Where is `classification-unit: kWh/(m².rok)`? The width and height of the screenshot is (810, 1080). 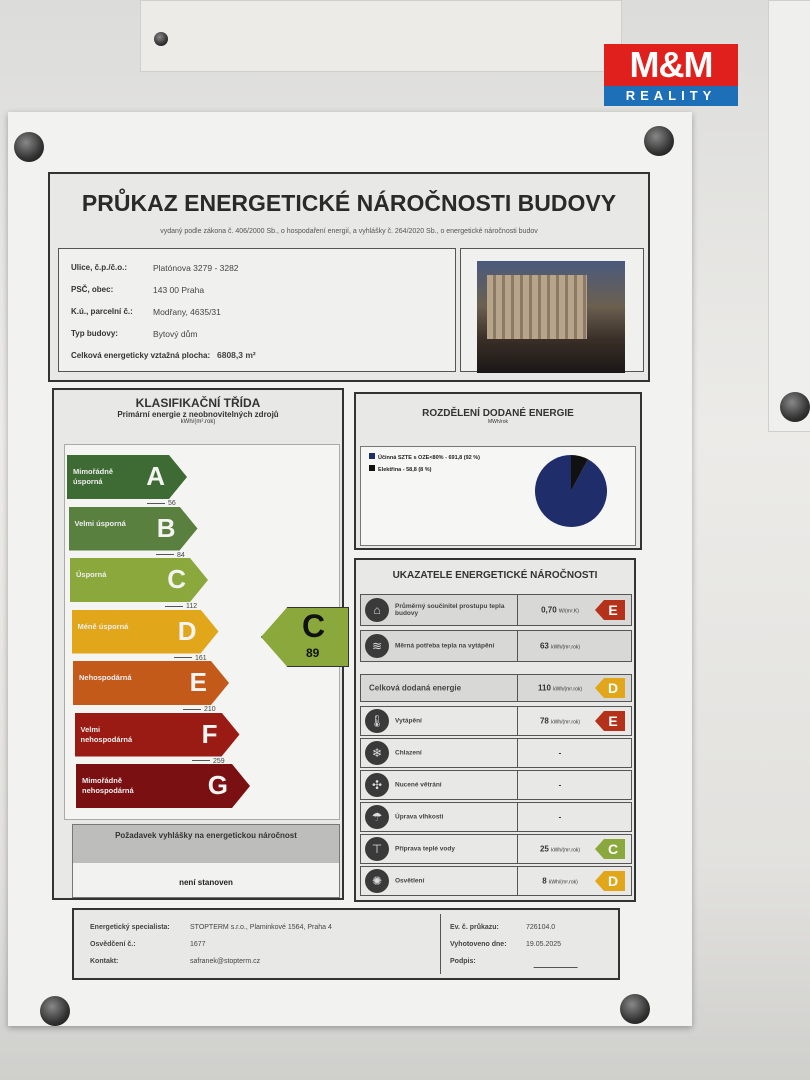 classification-unit: kWh/(m².rok) is located at coordinates (198, 422).